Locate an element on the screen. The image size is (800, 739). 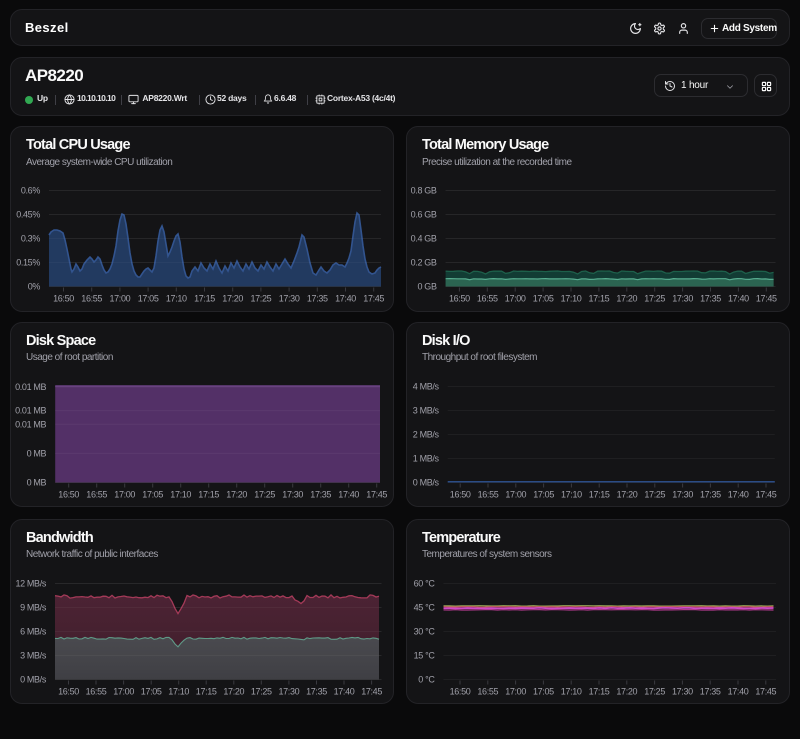
svg-text: 0.6% is located at coordinates (30, 191).